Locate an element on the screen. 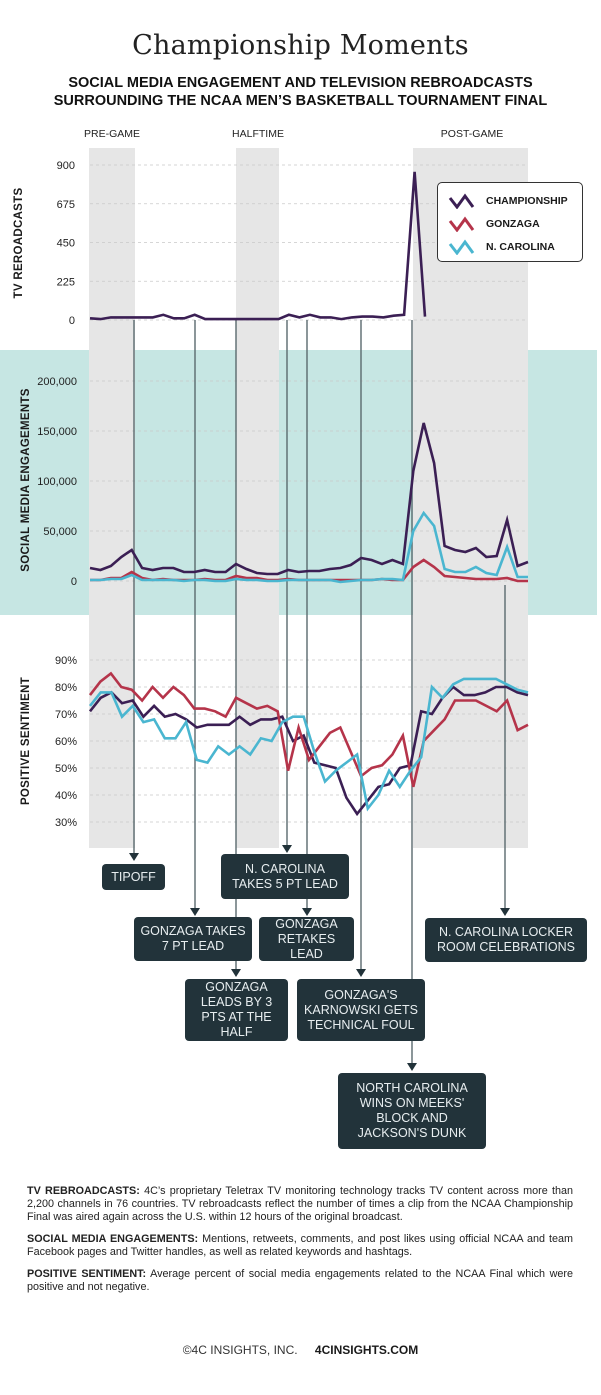 The height and width of the screenshot is (1395, 601). series-line-1-n-carolina is located at coordinates (309, 547).